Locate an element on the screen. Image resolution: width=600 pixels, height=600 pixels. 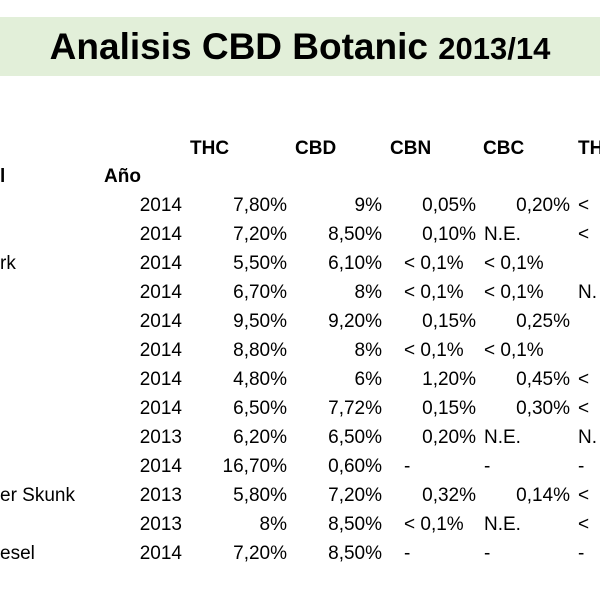
title-banner: Analisis CBD Botanic 2013/14 is located at coordinates (300, 46).